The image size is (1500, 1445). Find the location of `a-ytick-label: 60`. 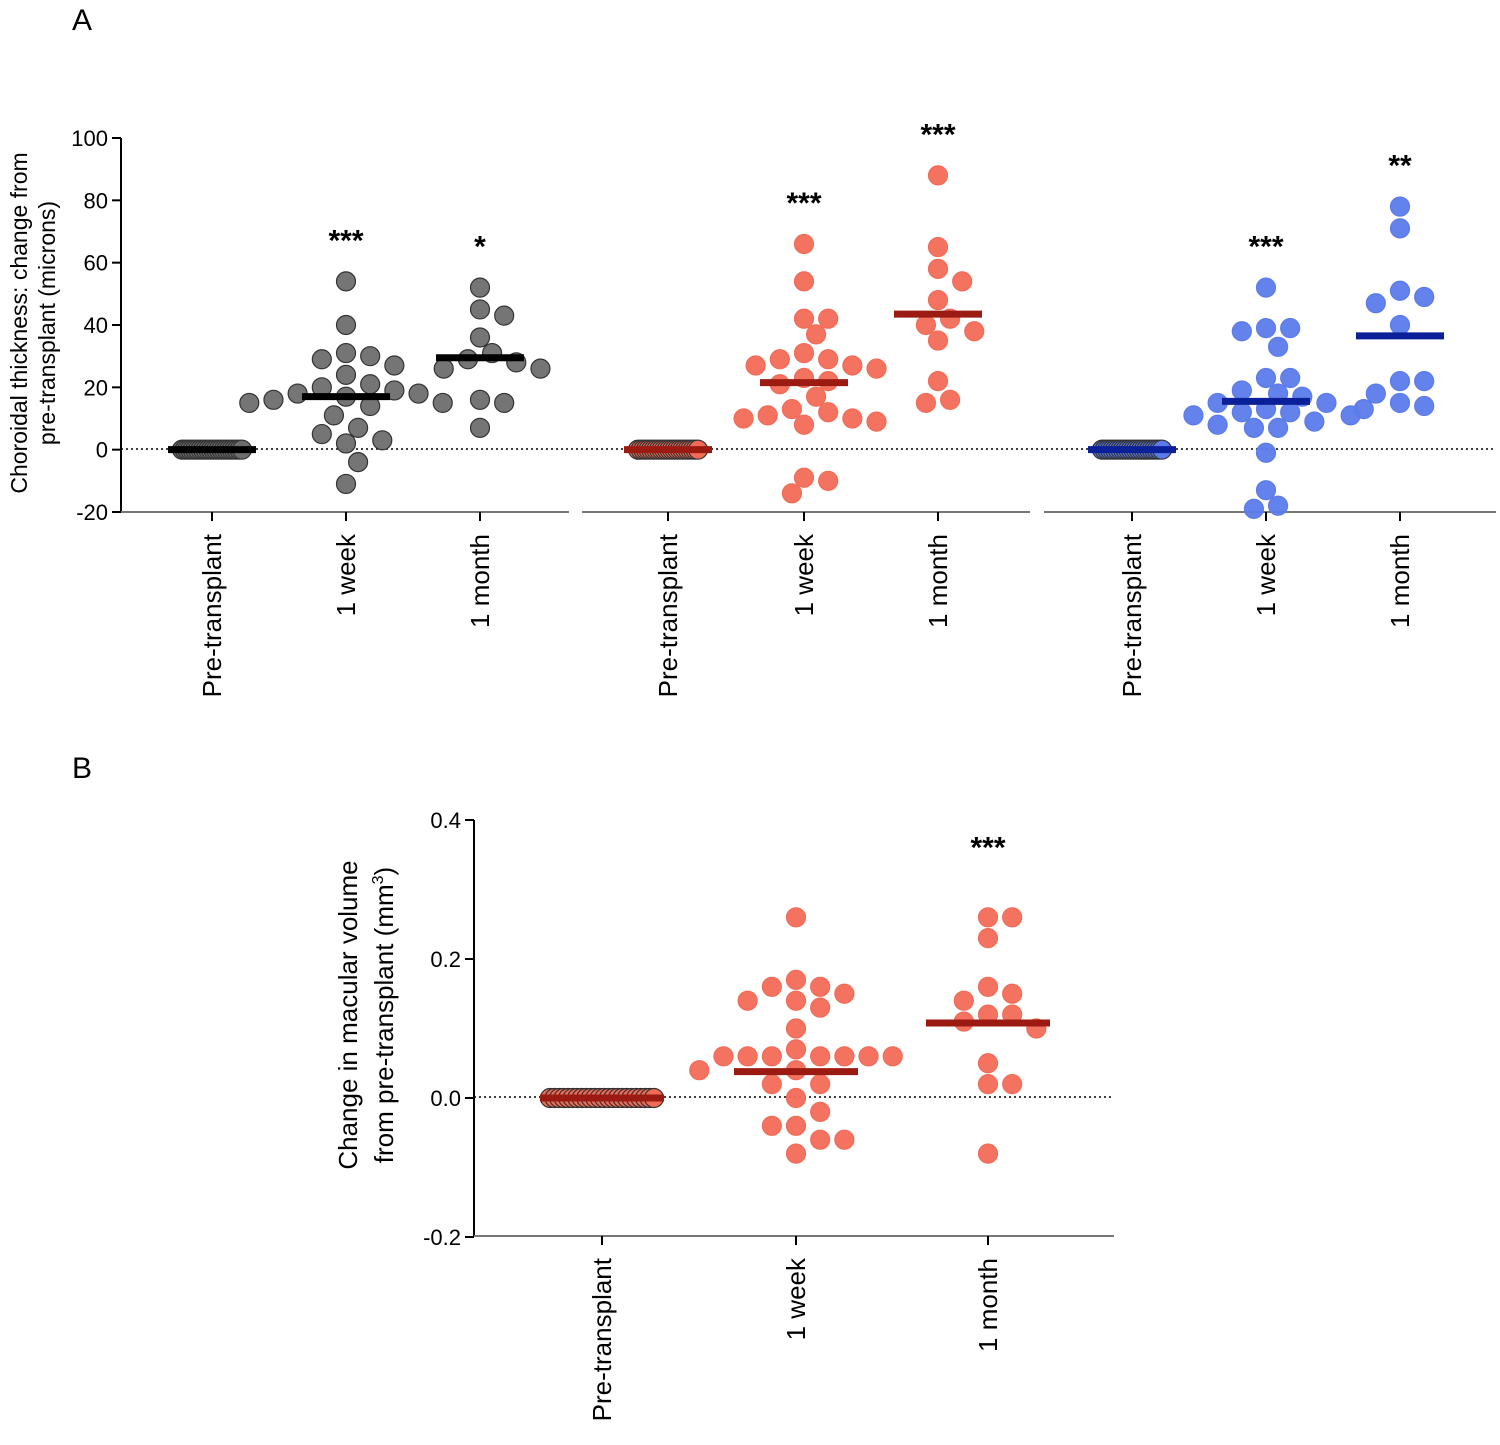

a-ytick-label: 60 is located at coordinates (96, 263).